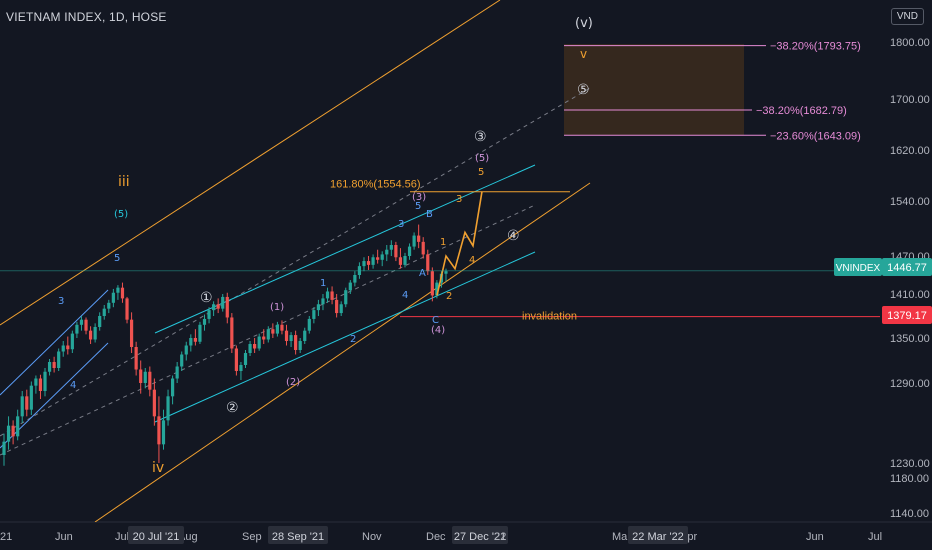  I want to click on invalidation-price-tag: 1379.17, so click(907, 315).